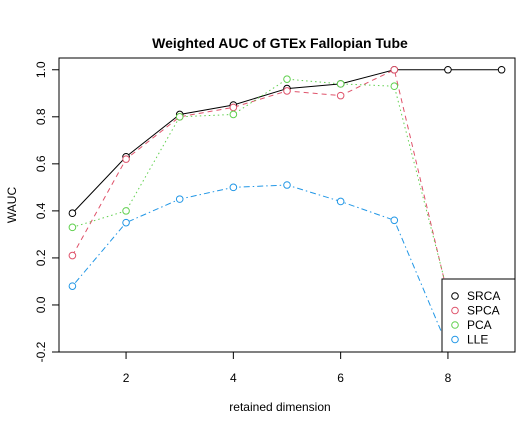 The width and height of the screenshot is (532, 428). I want to click on x-tick-label: 2, so click(126, 378).